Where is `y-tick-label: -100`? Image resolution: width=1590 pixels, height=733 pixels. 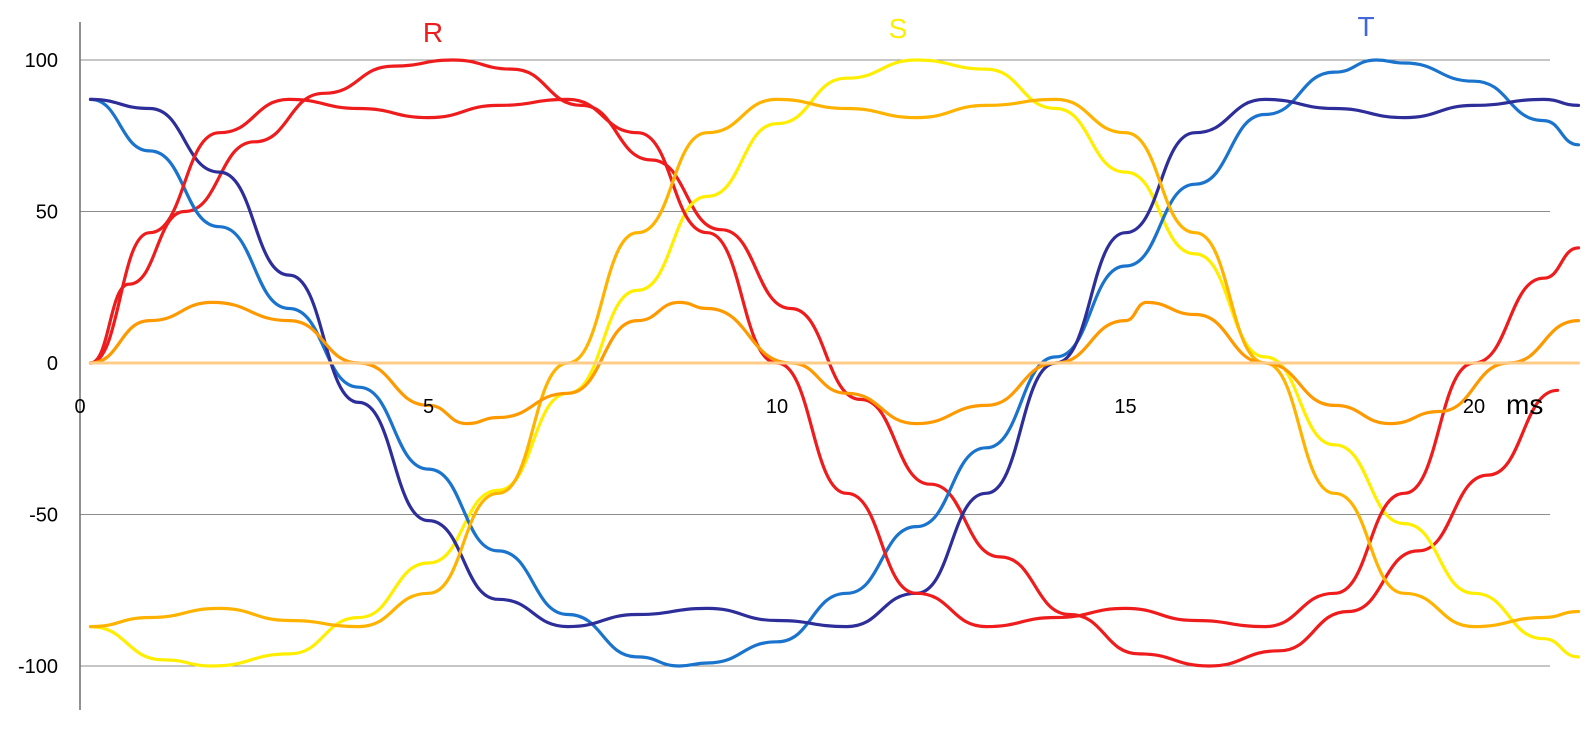
y-tick-label: -100 is located at coordinates (38, 667).